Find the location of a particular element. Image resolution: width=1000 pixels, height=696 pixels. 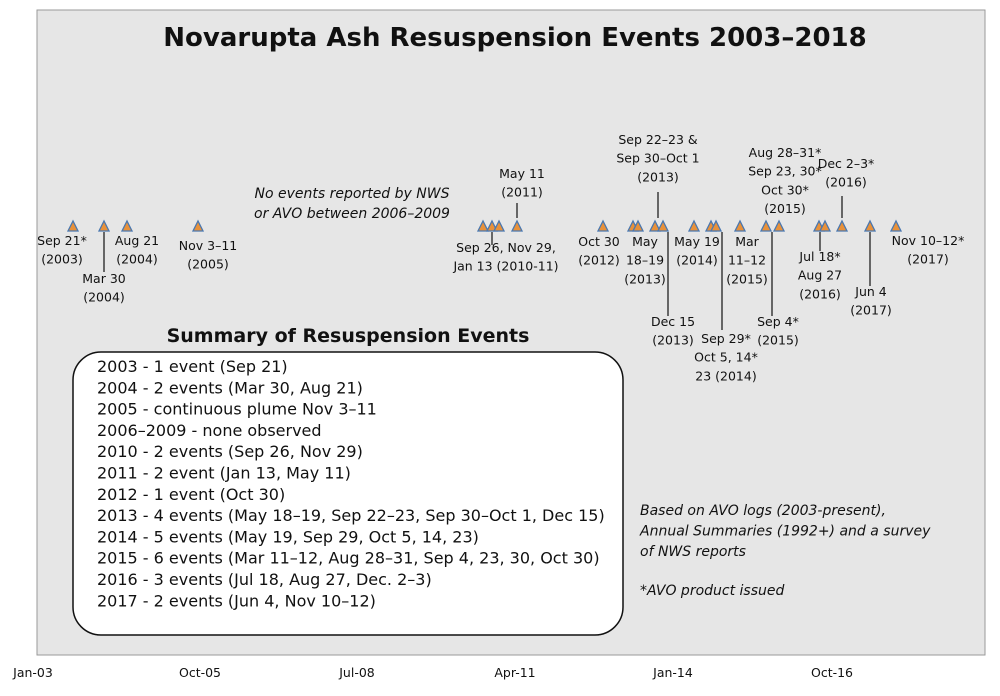

source-note: Based on AVO logs (2003-present), is located at coordinates (763, 511).